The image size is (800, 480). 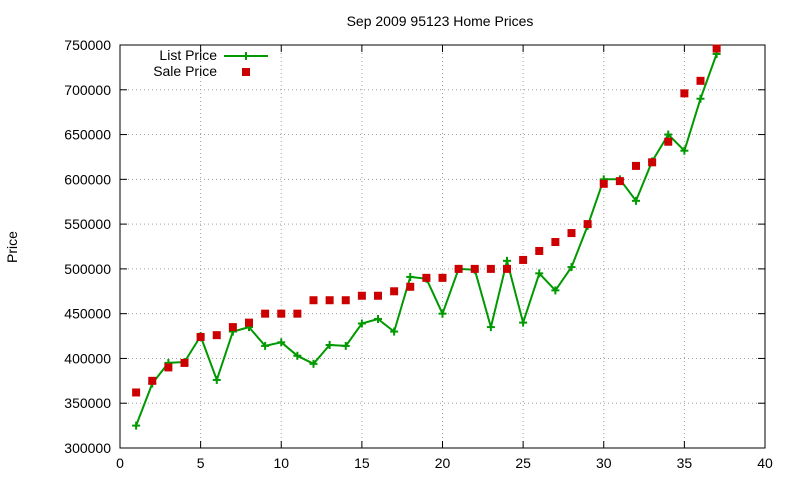 What do you see at coordinates (12, 247) in the screenshot?
I see `y-axis-label: Price` at bounding box center [12, 247].